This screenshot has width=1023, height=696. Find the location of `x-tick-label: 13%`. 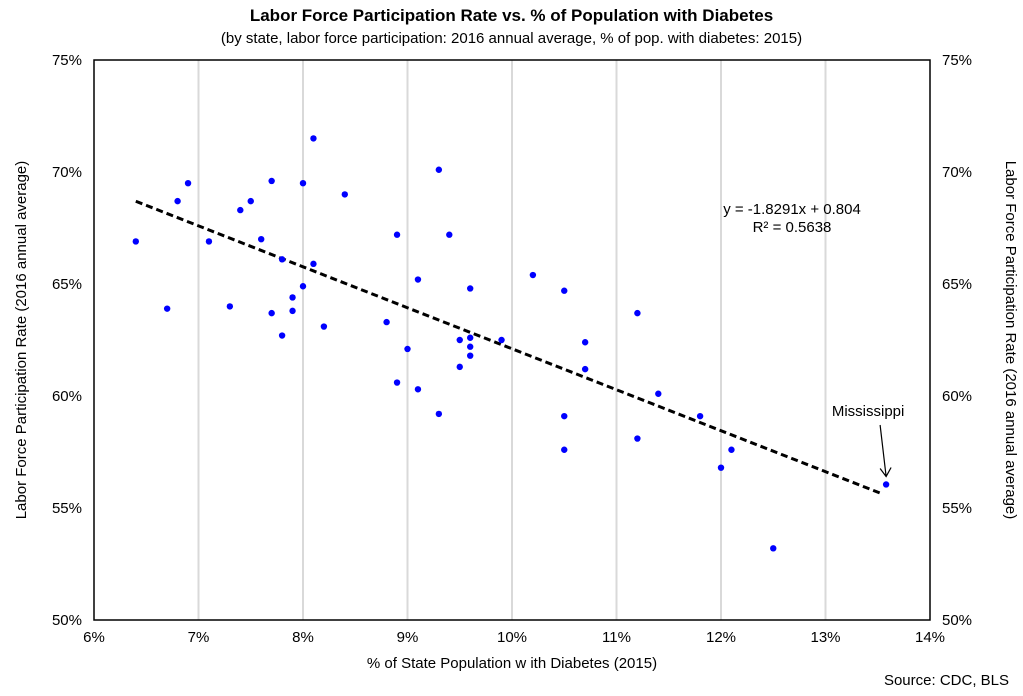

x-tick-label: 13% is located at coordinates (825, 637).